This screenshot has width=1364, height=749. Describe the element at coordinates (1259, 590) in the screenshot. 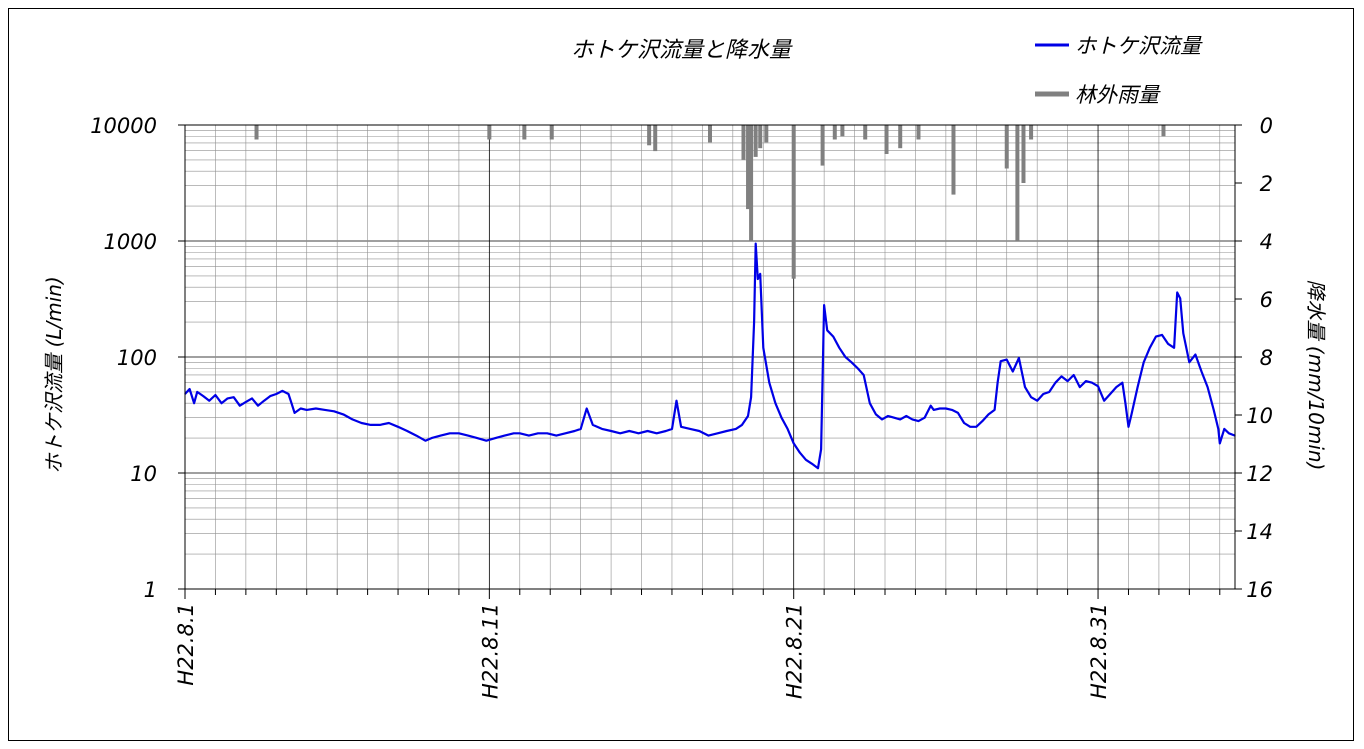

I see `y-right-tick-label: 16` at that location.